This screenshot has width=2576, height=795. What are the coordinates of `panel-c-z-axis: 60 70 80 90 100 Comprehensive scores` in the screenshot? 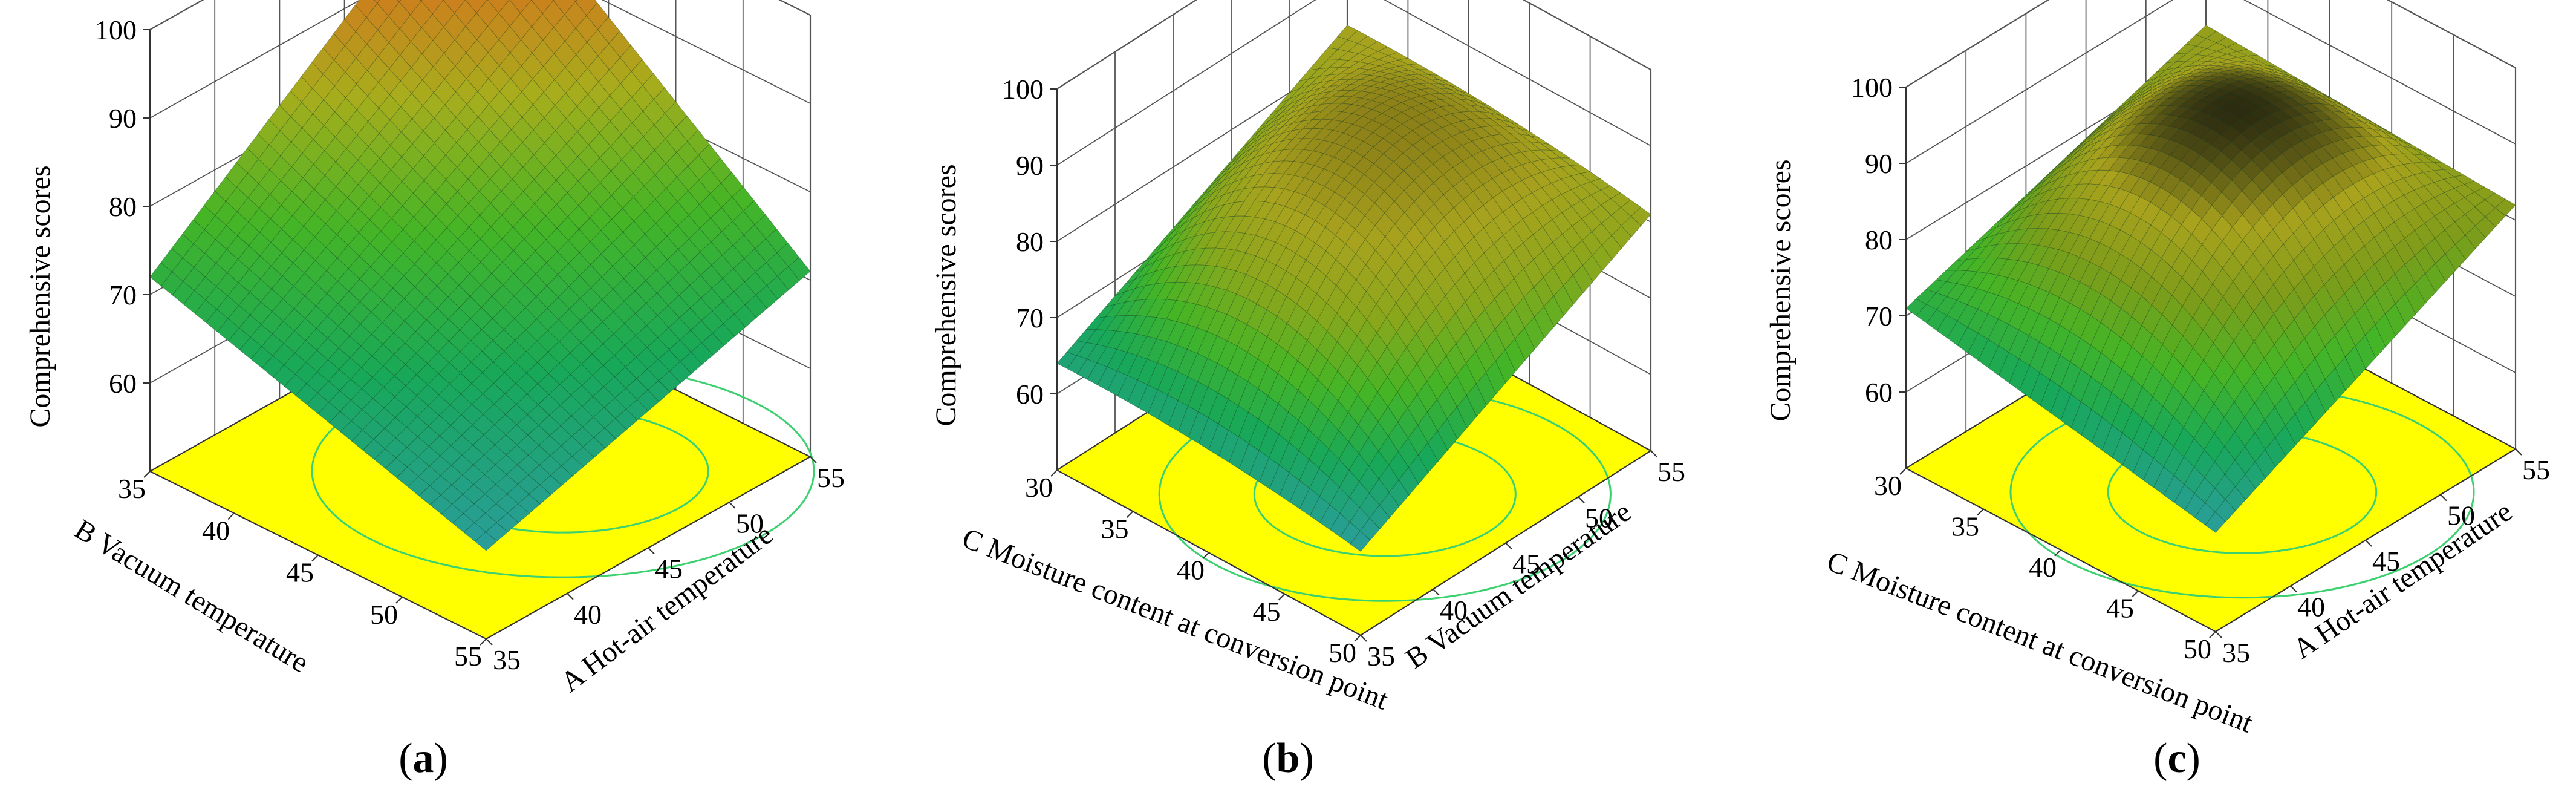 It's located at (1835, 270).